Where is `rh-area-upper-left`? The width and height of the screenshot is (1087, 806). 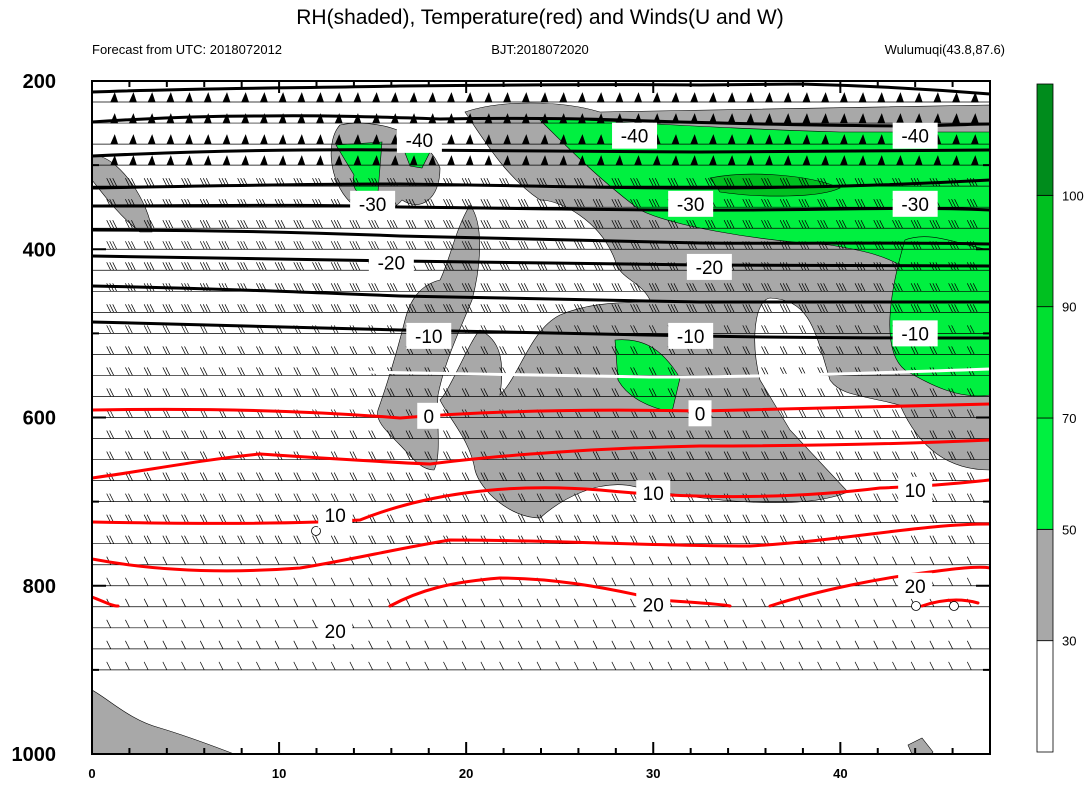
rh-area-upper-left is located at coordinates (122, 193).